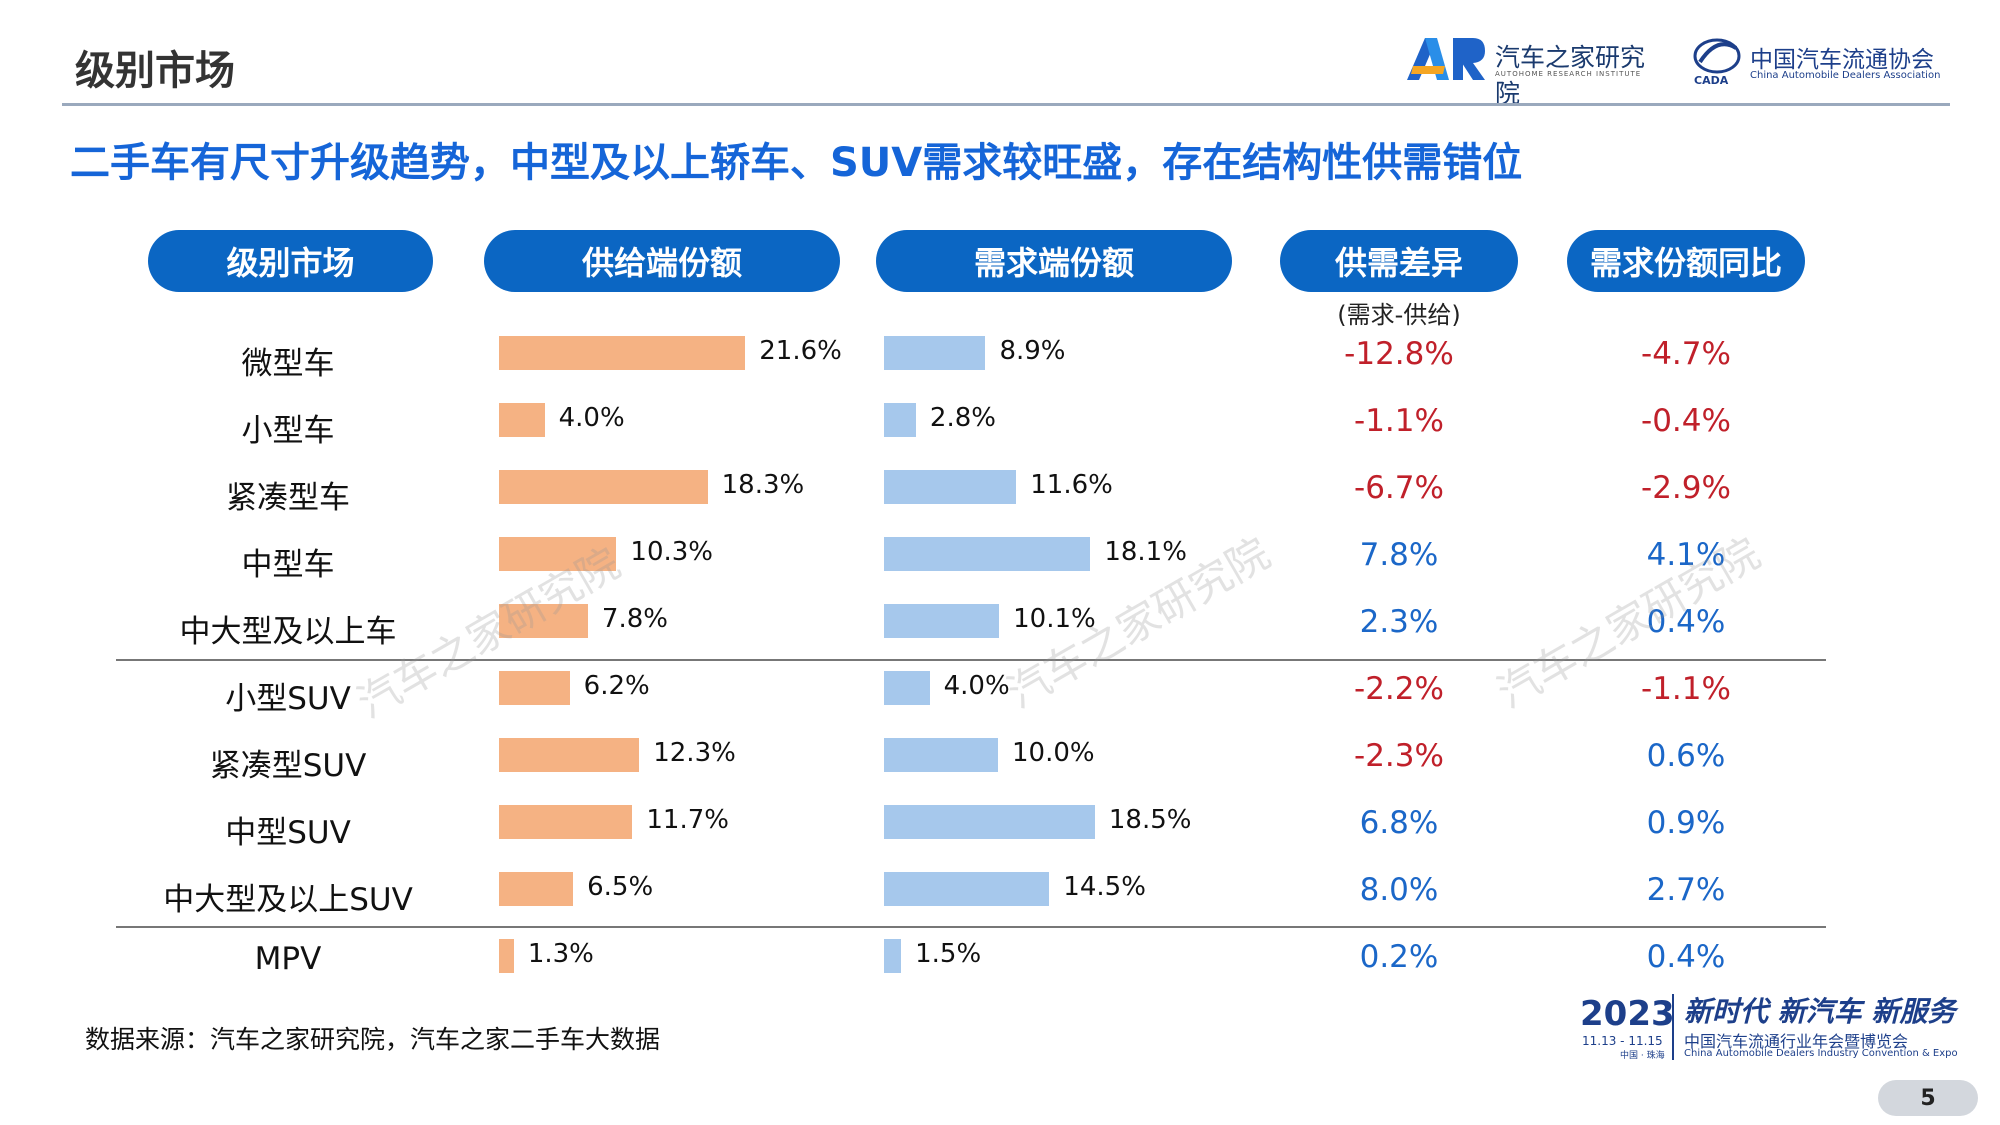 Image resolution: width=2000 pixels, height=1125 pixels. I want to click on ar-logo-text: 汽车之家研究院, so click(1570, 75).